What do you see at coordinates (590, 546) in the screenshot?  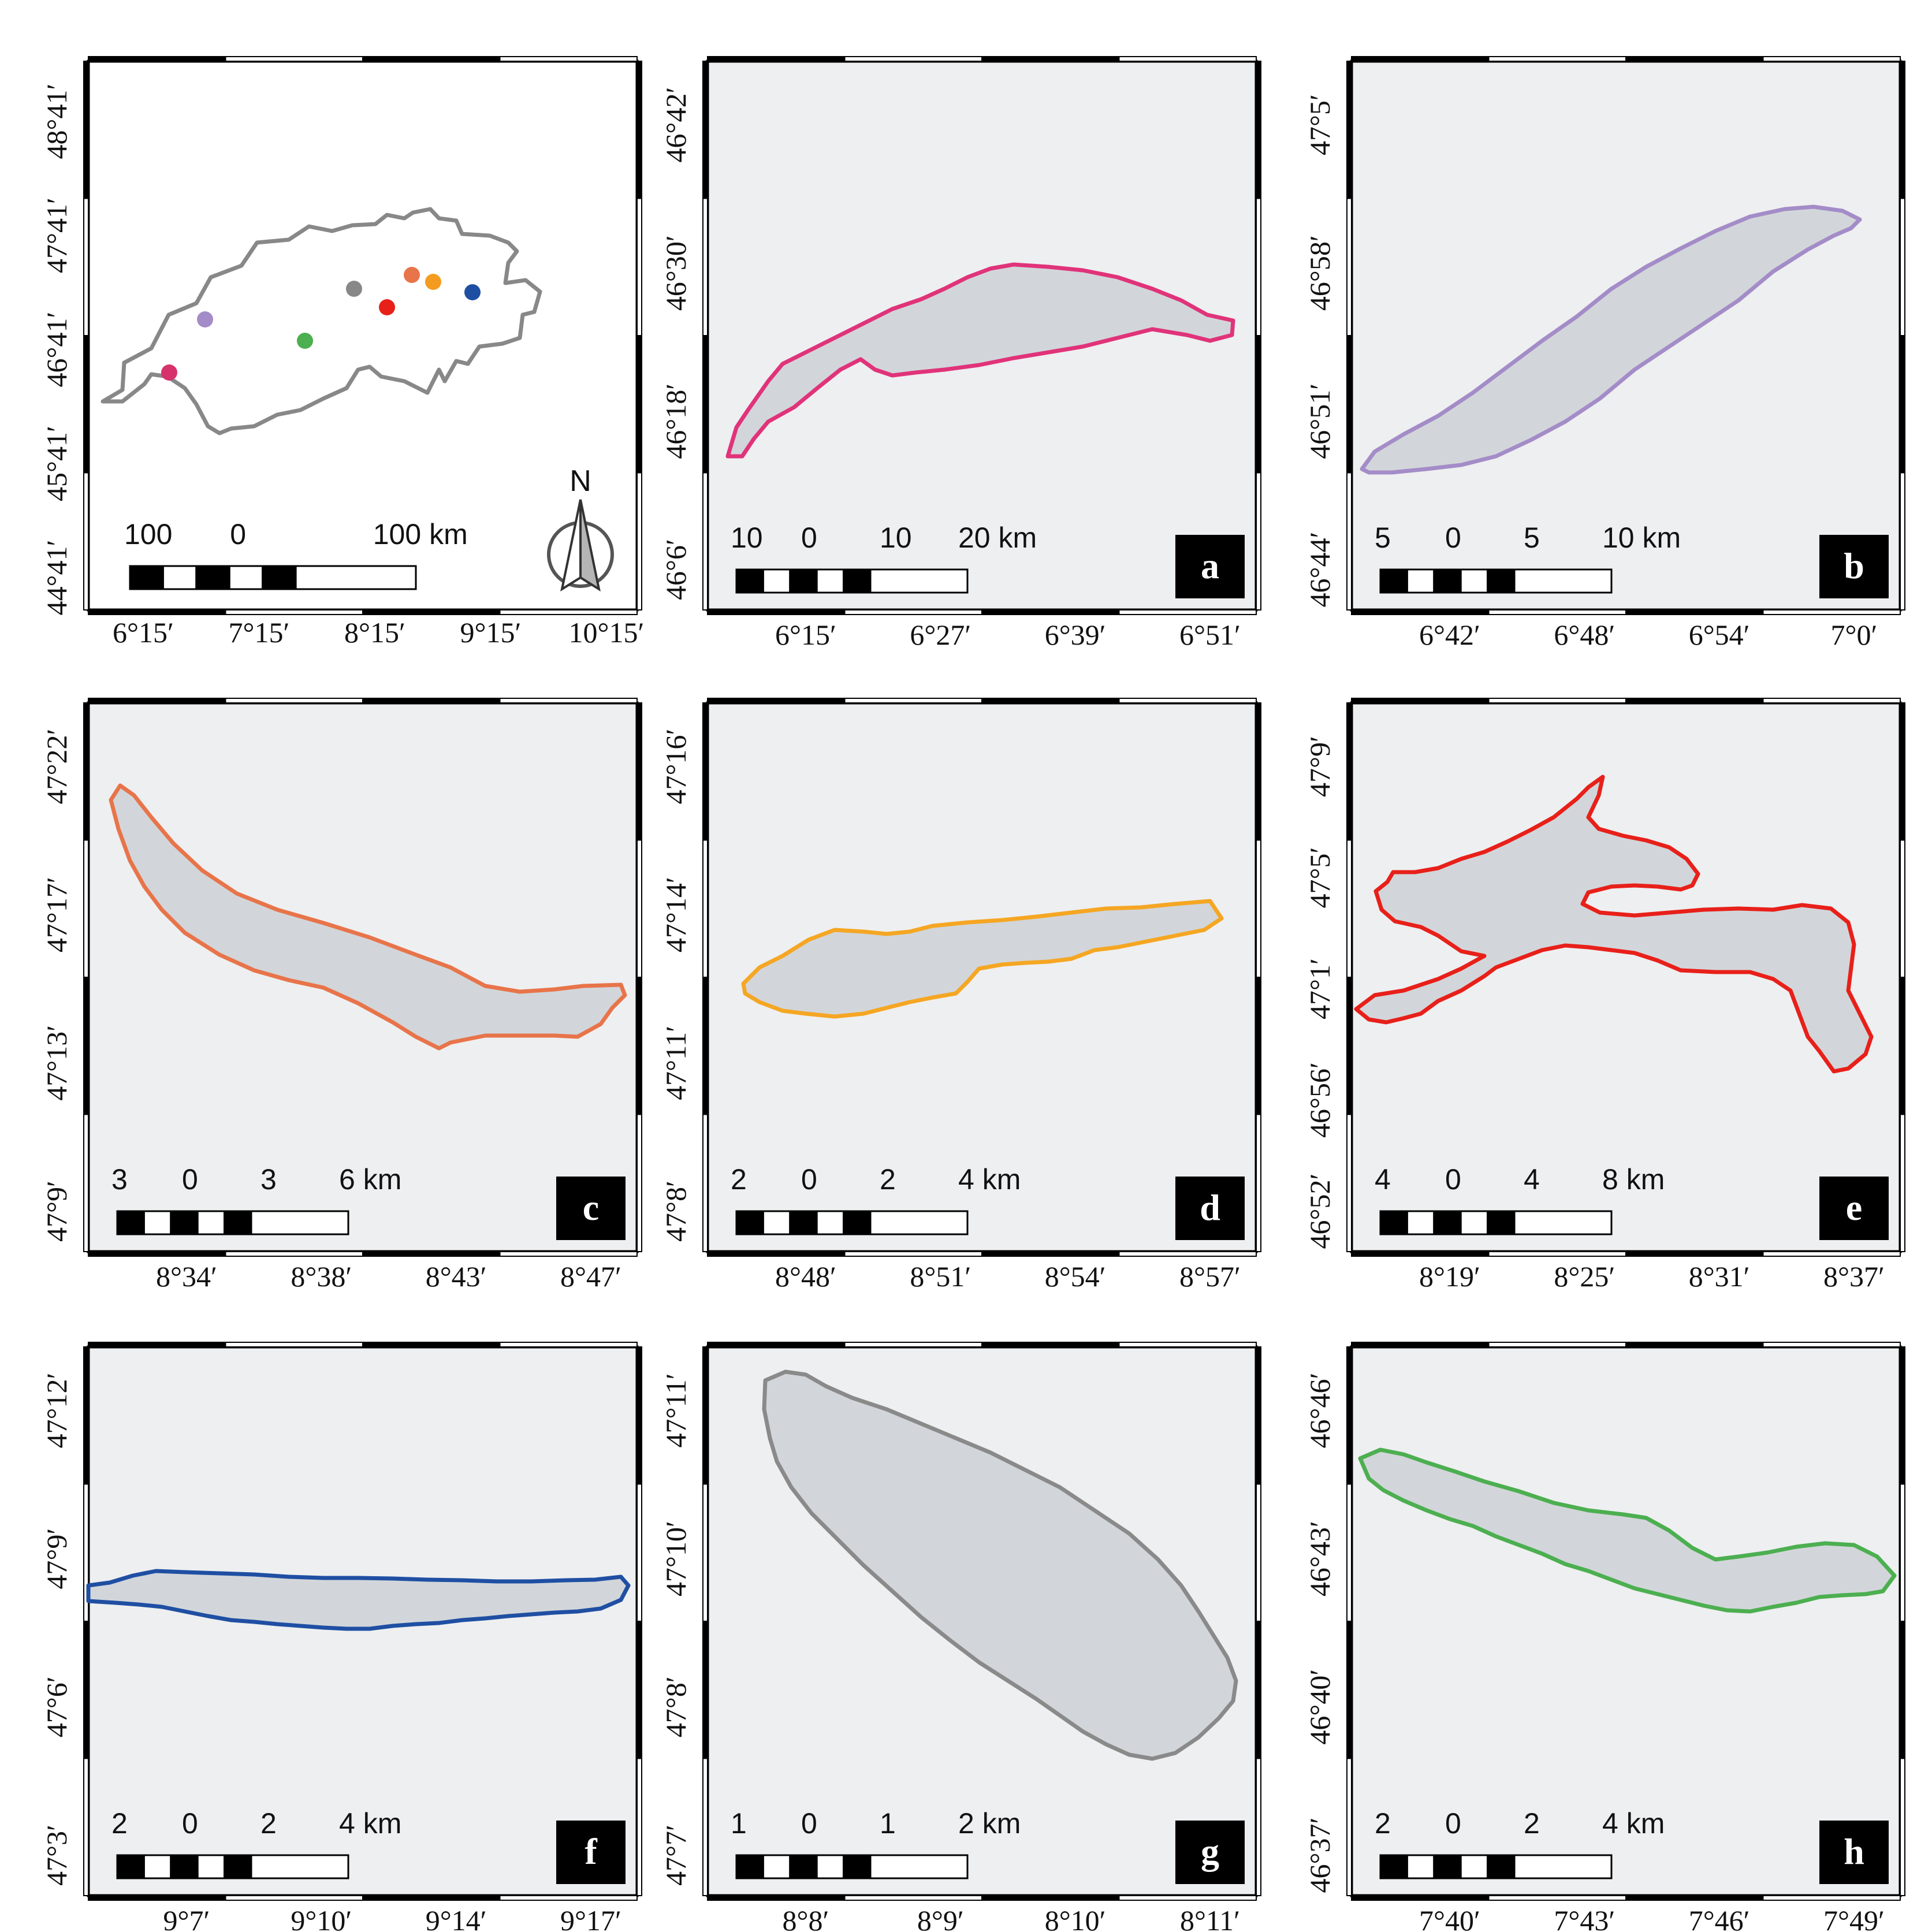 I see `north-arrow-right` at bounding box center [590, 546].